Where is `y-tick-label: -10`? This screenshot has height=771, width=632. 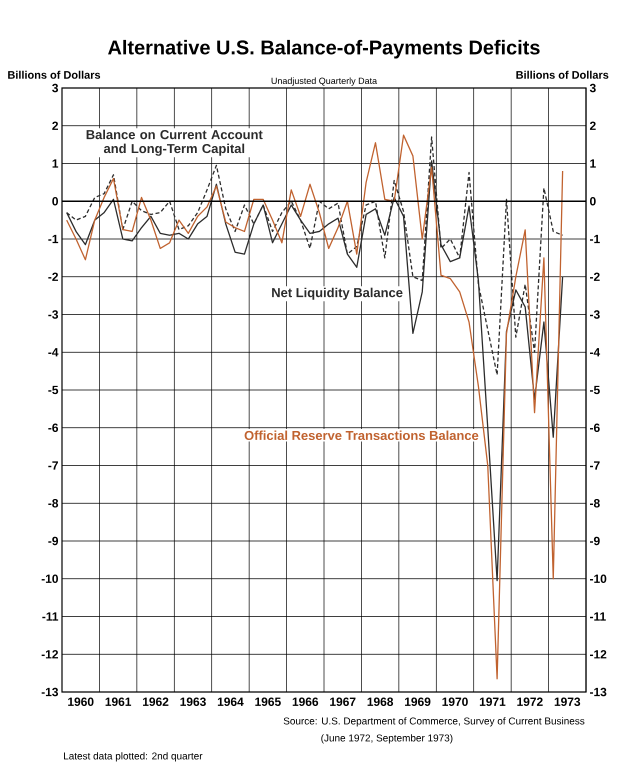 y-tick-label: -10 is located at coordinates (50, 578).